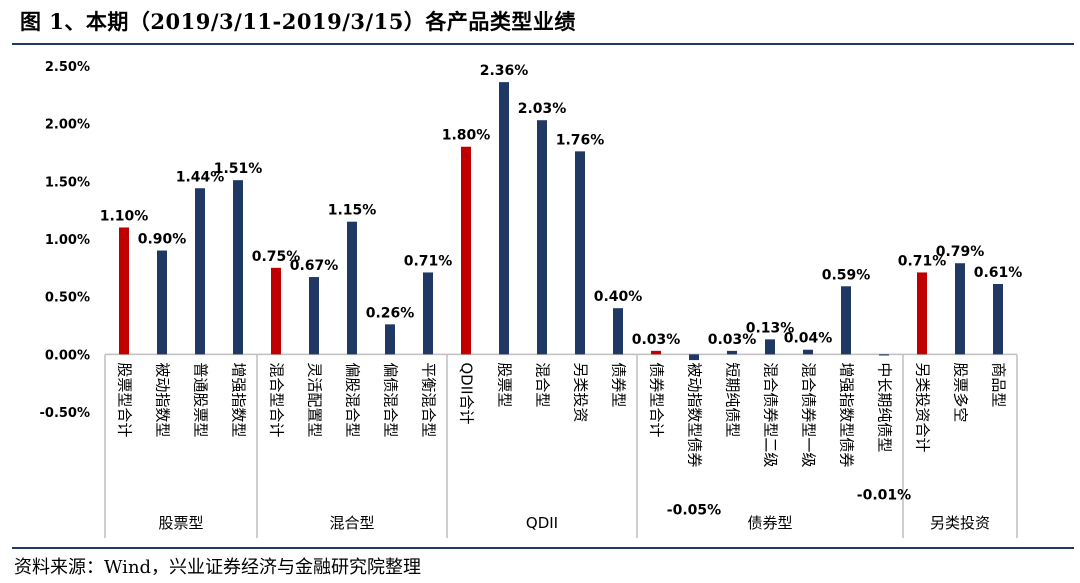 This screenshot has width=1080, height=583. Describe the element at coordinates (960, 523) in the screenshot. I see `group-label: 另类投资` at that location.